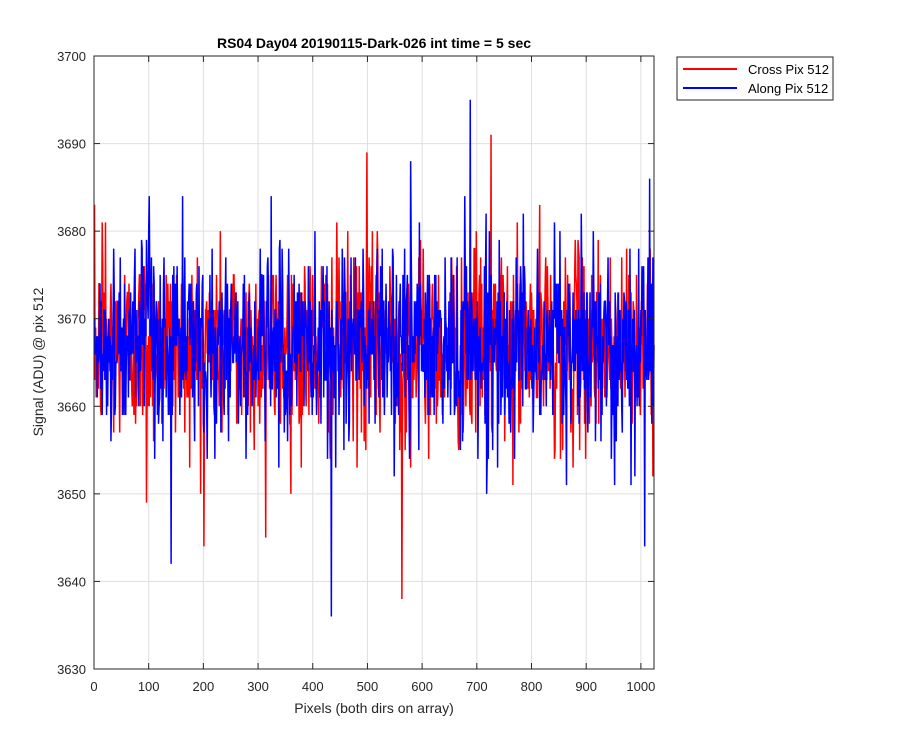  I want to click on x-tick-label: 0, so click(93, 686).